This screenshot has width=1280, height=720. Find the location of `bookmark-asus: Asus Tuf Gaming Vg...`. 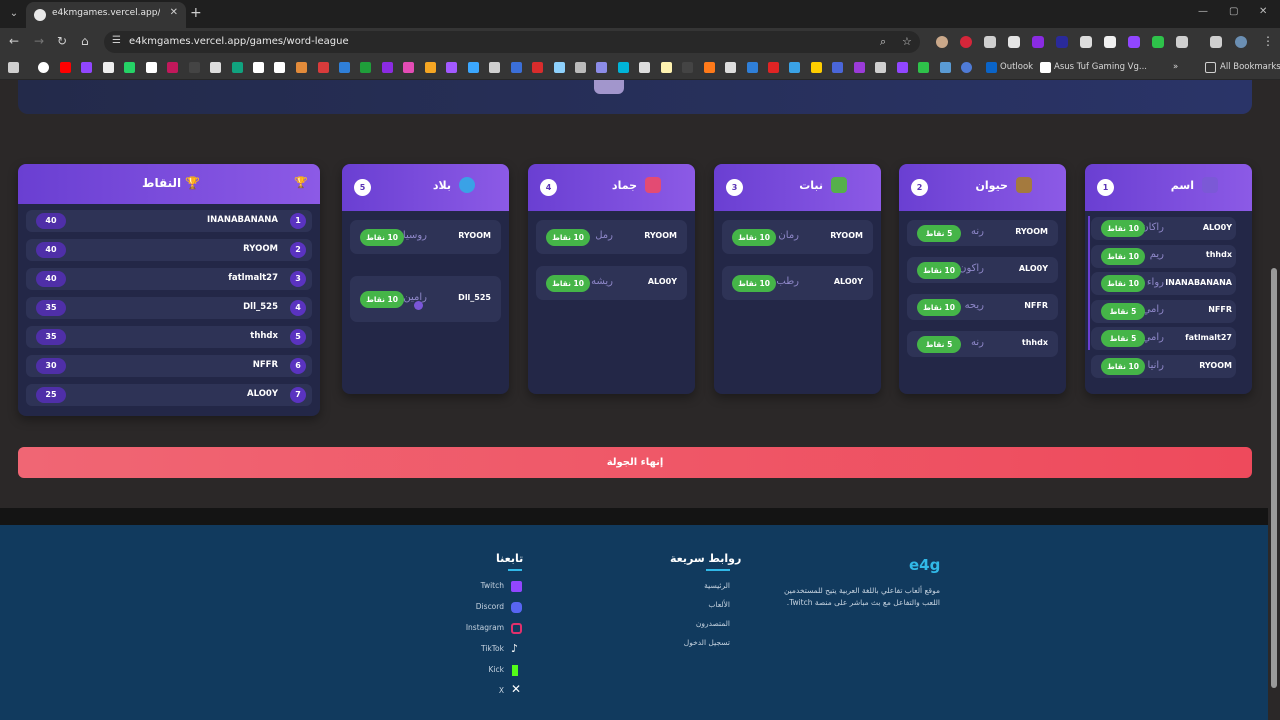

bookmark-asus: Asus Tuf Gaming Vg... is located at coordinates (1100, 67).